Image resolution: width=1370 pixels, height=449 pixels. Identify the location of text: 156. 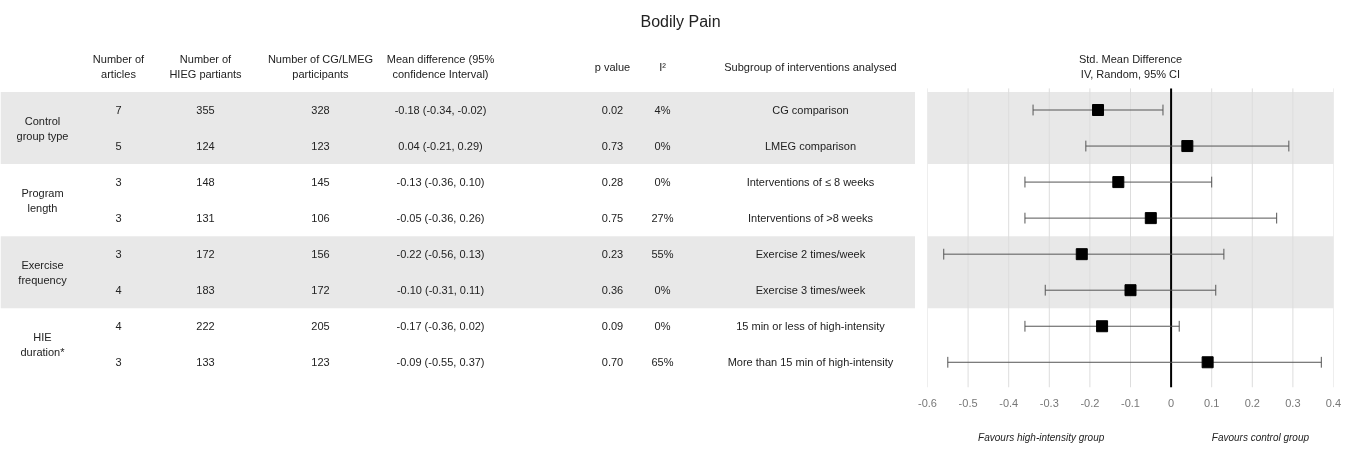
(320, 254).